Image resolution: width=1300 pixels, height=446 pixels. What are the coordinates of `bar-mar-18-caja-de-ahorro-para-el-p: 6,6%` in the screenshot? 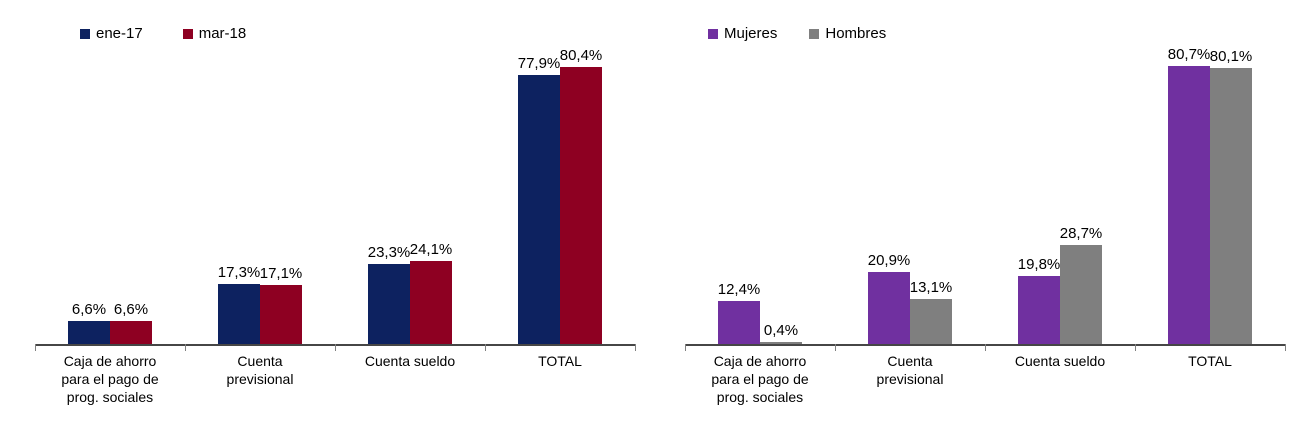 It's located at (131, 323).